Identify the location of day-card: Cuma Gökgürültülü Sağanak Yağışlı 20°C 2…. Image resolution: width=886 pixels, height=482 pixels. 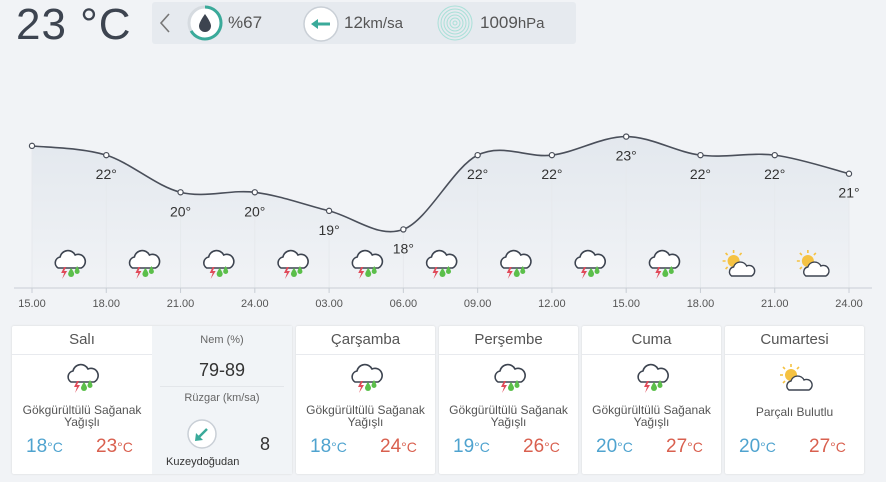
(651, 400).